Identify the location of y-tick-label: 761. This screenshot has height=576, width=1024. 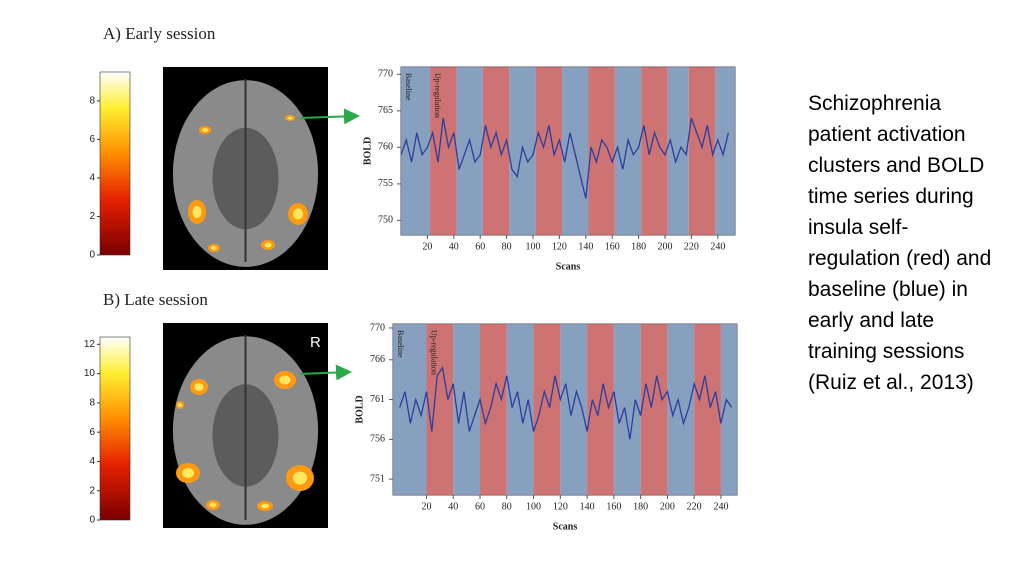
(377, 399).